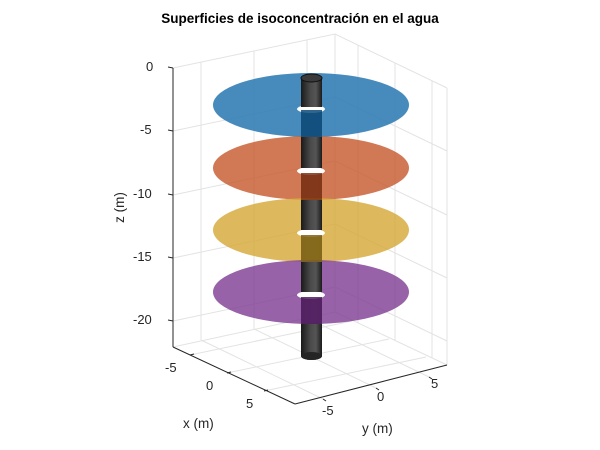  What do you see at coordinates (234, 375) in the screenshot?
I see `x-axis` at bounding box center [234, 375].